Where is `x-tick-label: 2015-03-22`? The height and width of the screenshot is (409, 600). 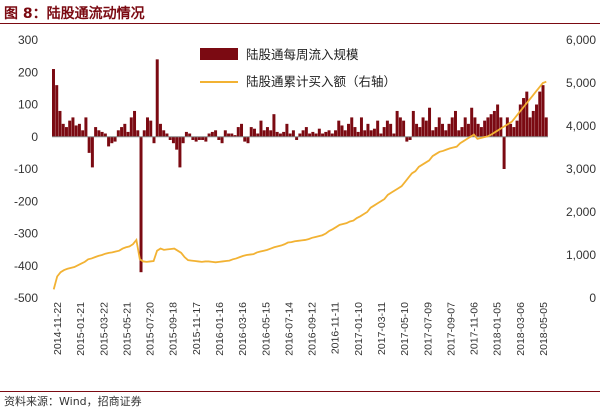 x-tick-label: 2015-03-22 is located at coordinates (104, 329).